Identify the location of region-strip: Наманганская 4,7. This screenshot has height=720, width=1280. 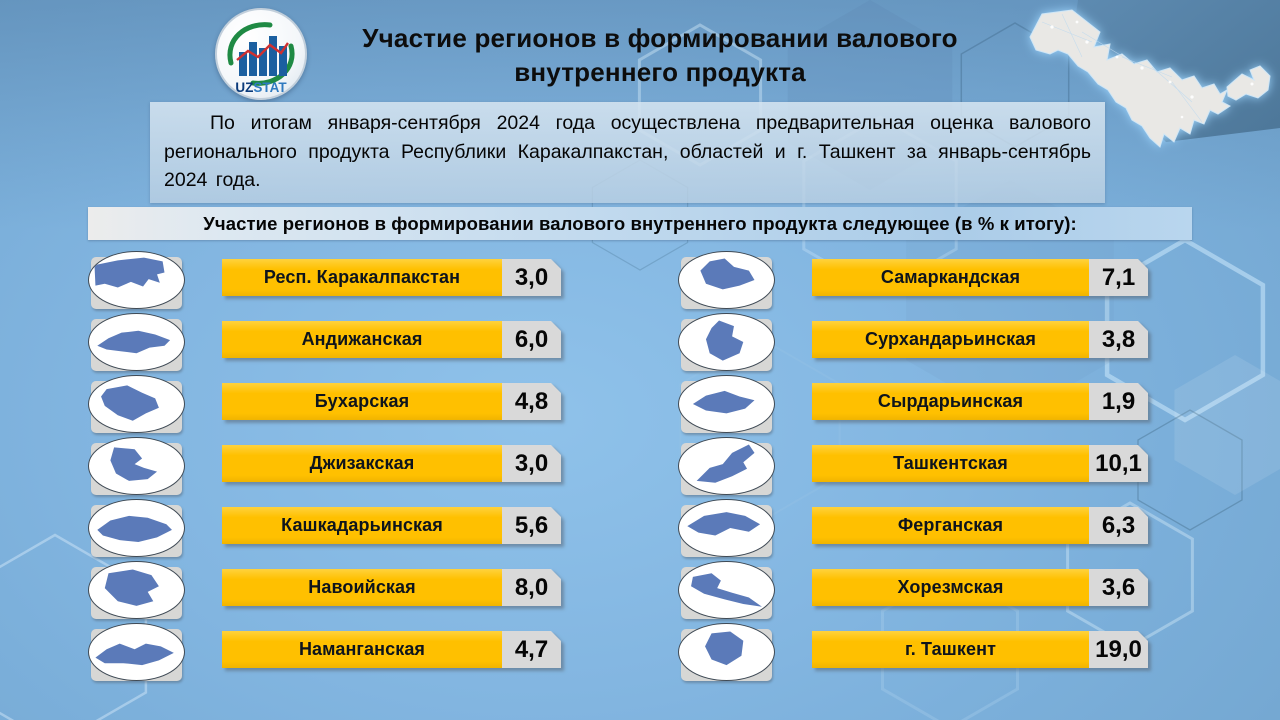
(391, 649).